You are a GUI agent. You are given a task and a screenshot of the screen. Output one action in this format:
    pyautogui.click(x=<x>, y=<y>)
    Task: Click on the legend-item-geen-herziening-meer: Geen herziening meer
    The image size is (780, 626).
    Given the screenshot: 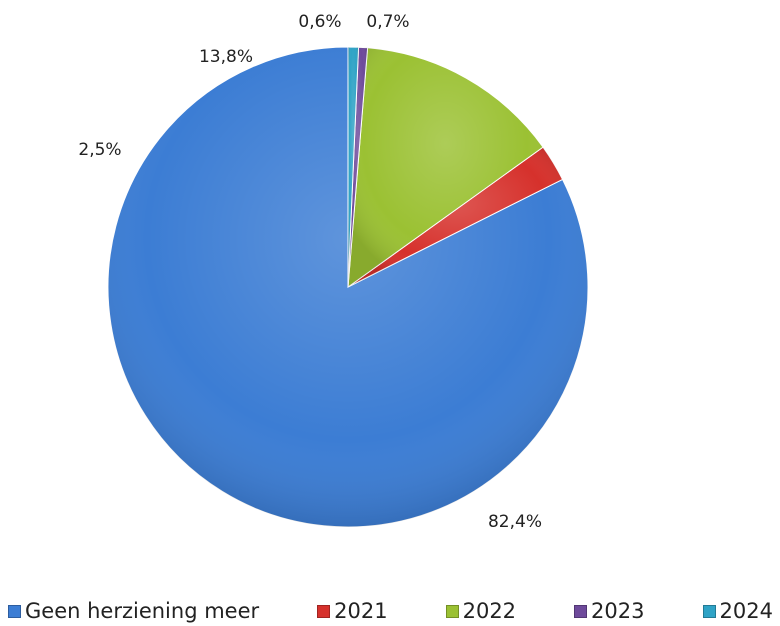 What is the action you would take?
    pyautogui.click(x=133, y=611)
    